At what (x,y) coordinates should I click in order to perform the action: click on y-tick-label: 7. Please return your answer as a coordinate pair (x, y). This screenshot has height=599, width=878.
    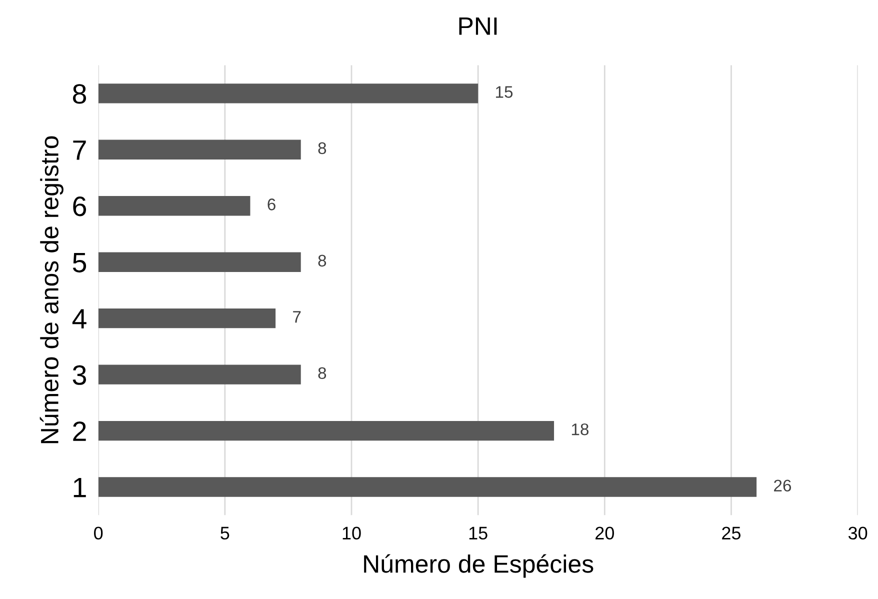
    Looking at the image, I should click on (79, 150).